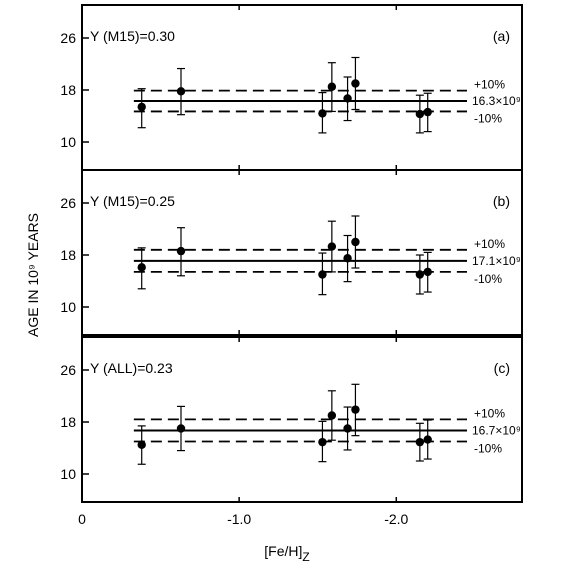 This screenshot has height=573, width=570. Describe the element at coordinates (82, 519) in the screenshot. I see `x-tick-label: 0` at that location.